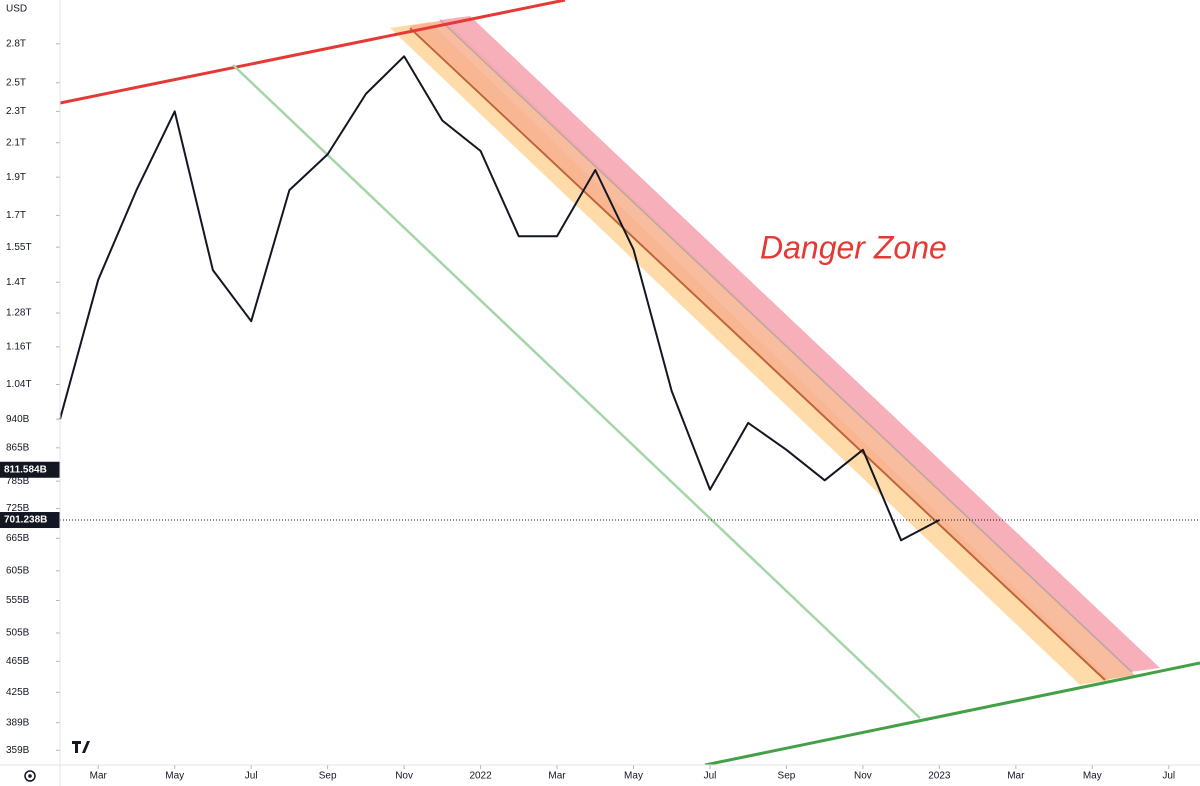 Image resolution: width=1200 pixels, height=786 pixels. I want to click on y-tick-label: 1.55T, so click(19, 247).